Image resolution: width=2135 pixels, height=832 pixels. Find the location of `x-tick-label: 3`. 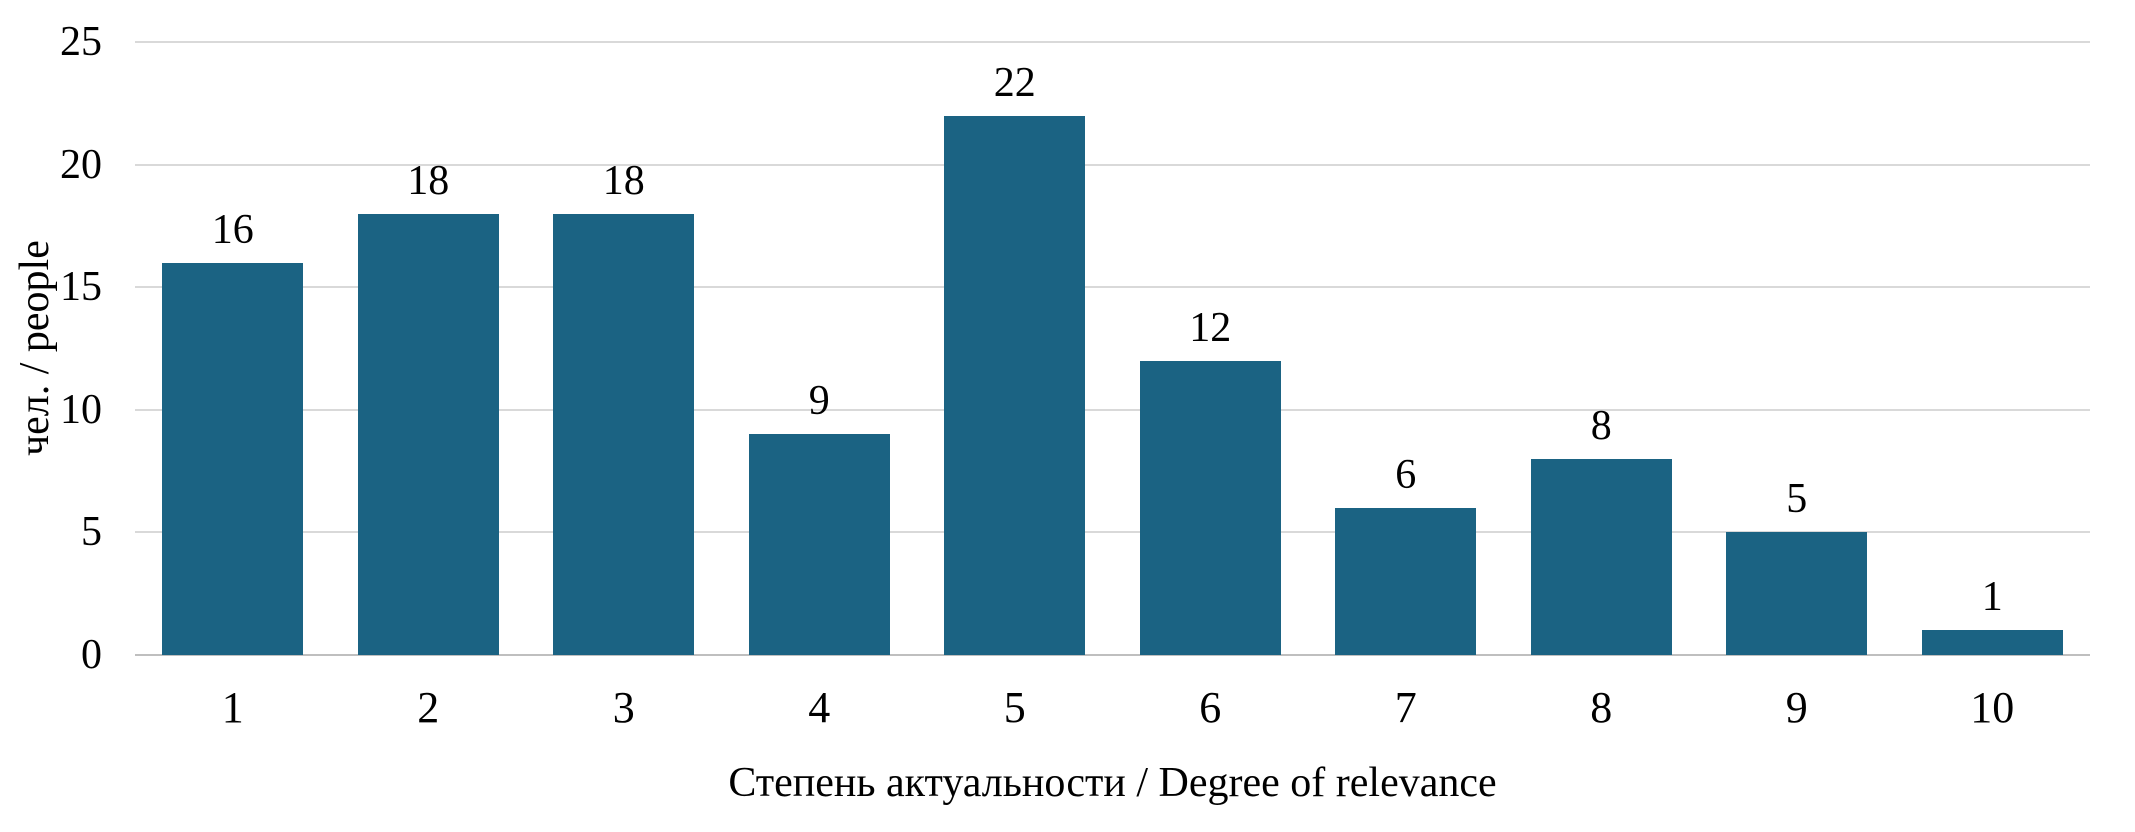

x-tick-label: 3 is located at coordinates (623, 707).